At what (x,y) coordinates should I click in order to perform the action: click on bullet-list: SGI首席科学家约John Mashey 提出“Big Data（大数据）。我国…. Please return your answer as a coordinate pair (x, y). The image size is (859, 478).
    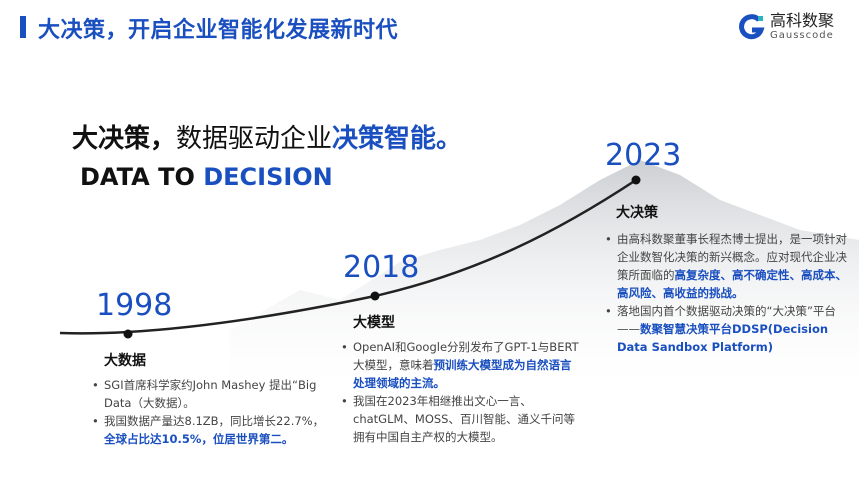
    Looking at the image, I should click on (212, 412).